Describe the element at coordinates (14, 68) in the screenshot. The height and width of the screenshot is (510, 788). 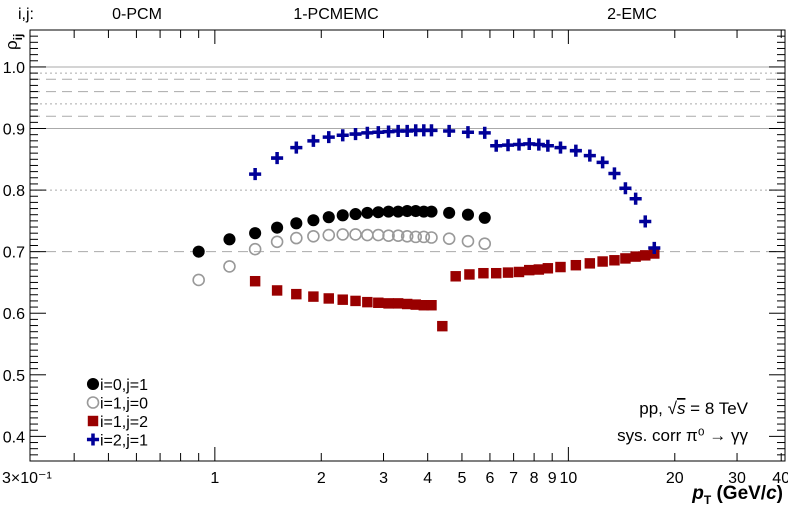
I see `y-tick-label: 1.0` at that location.